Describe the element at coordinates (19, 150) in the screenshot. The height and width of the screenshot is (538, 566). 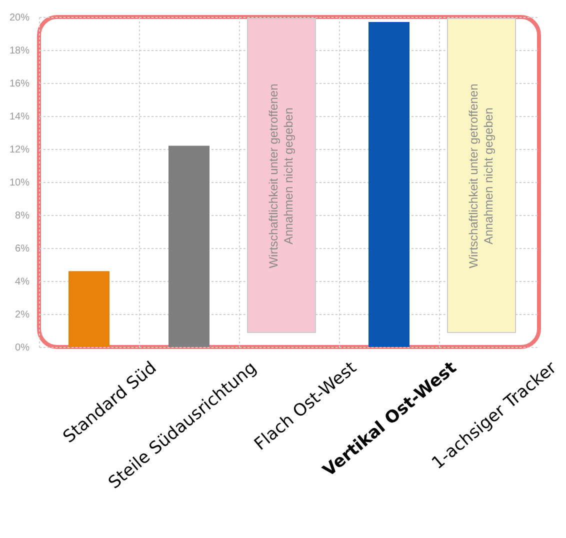
I see `y-tick-label: 12%` at that location.